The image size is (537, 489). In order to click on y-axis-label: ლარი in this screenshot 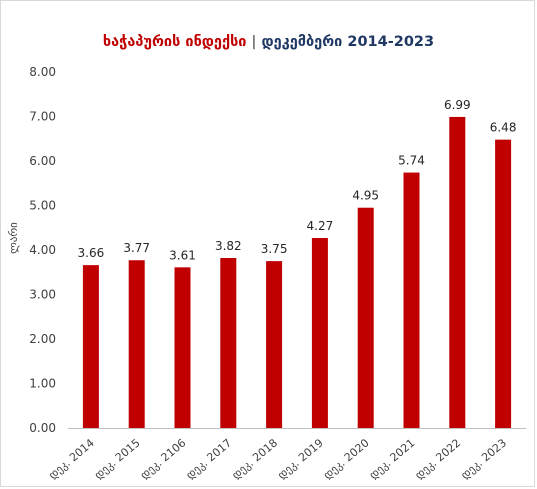, I will do `click(13, 238)`.